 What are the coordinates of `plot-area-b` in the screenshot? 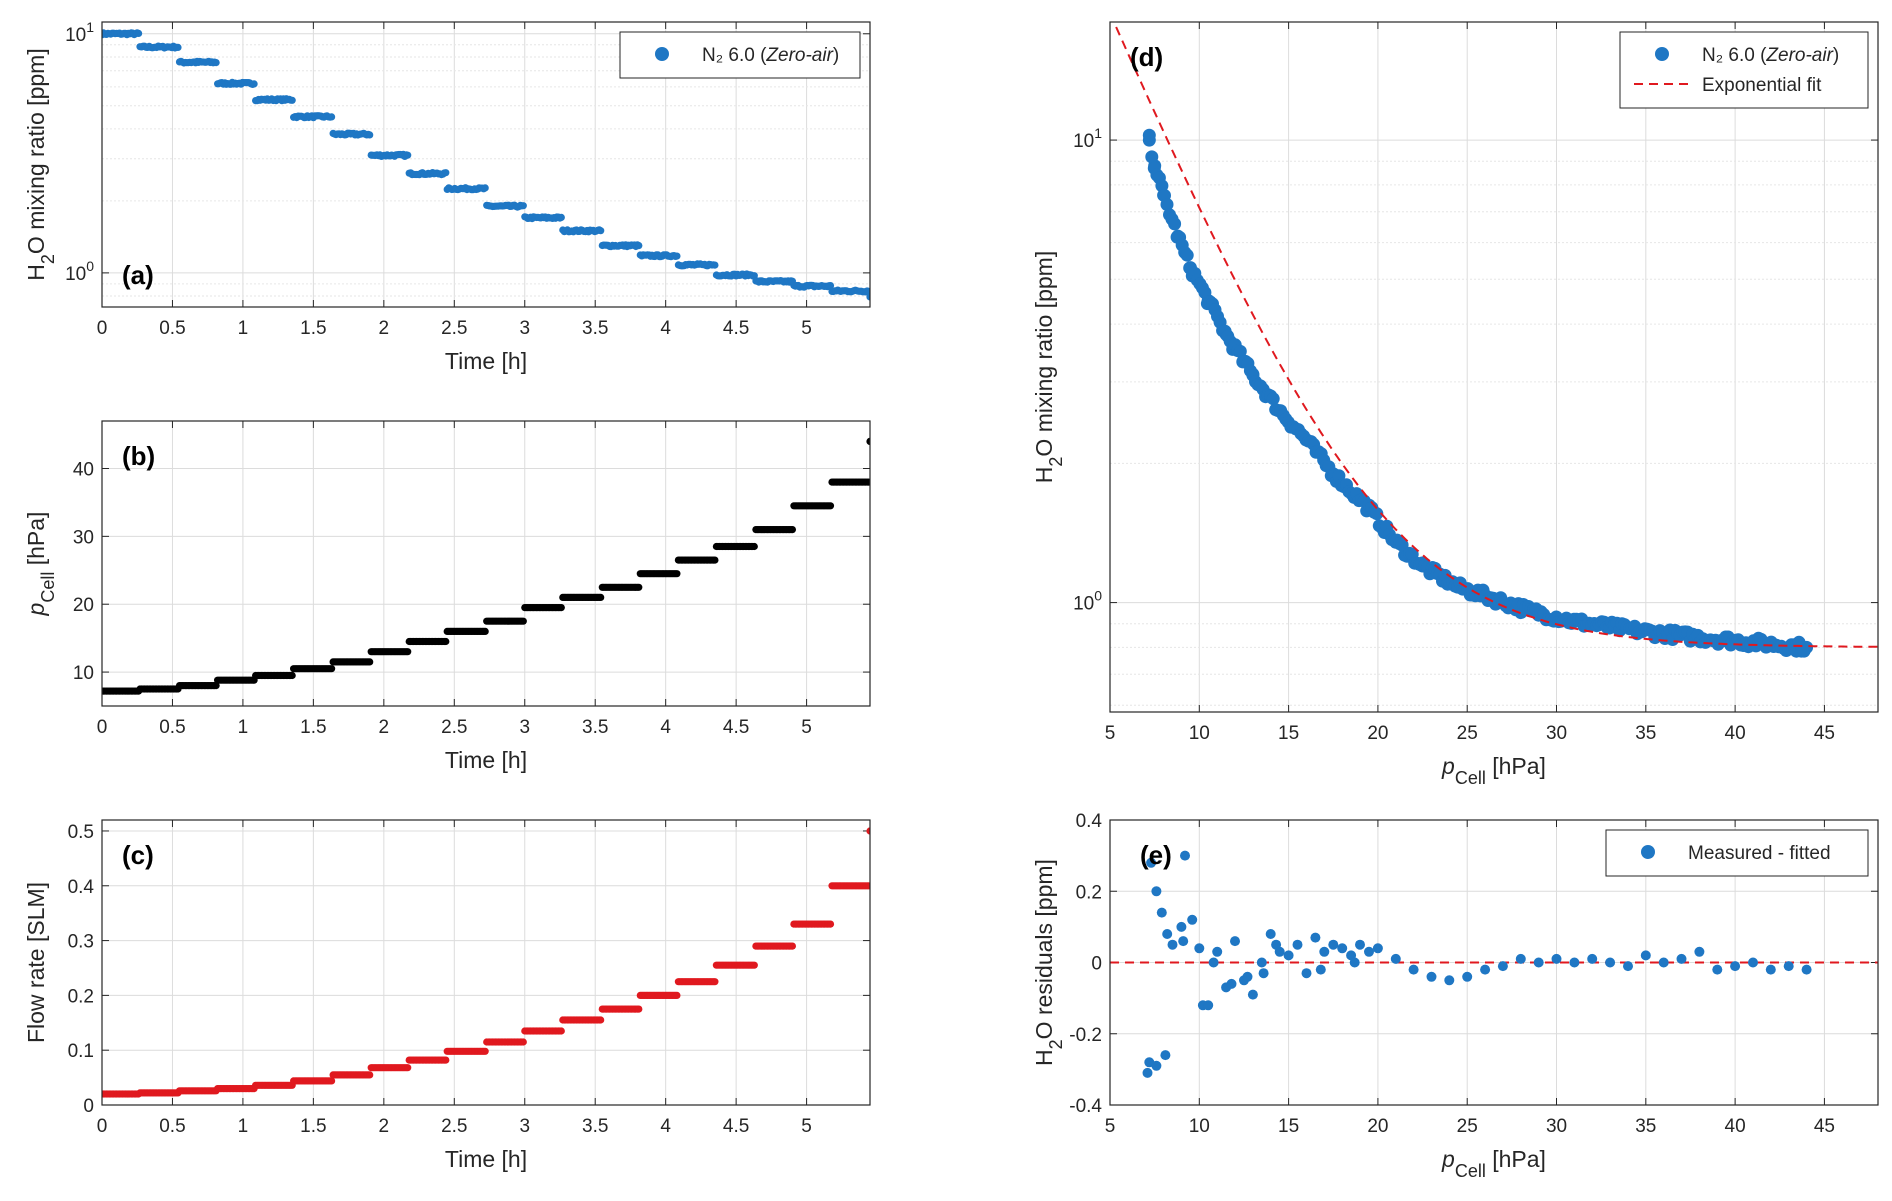 It's located at (486, 563).